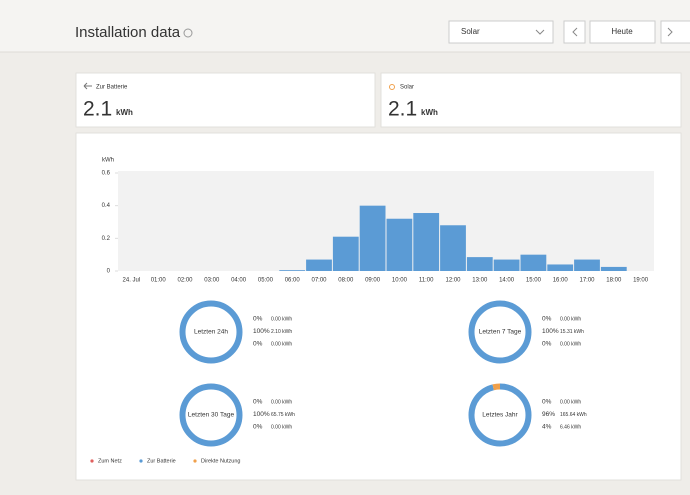  What do you see at coordinates (128, 32) in the screenshot?
I see `page-title: Installation data` at bounding box center [128, 32].